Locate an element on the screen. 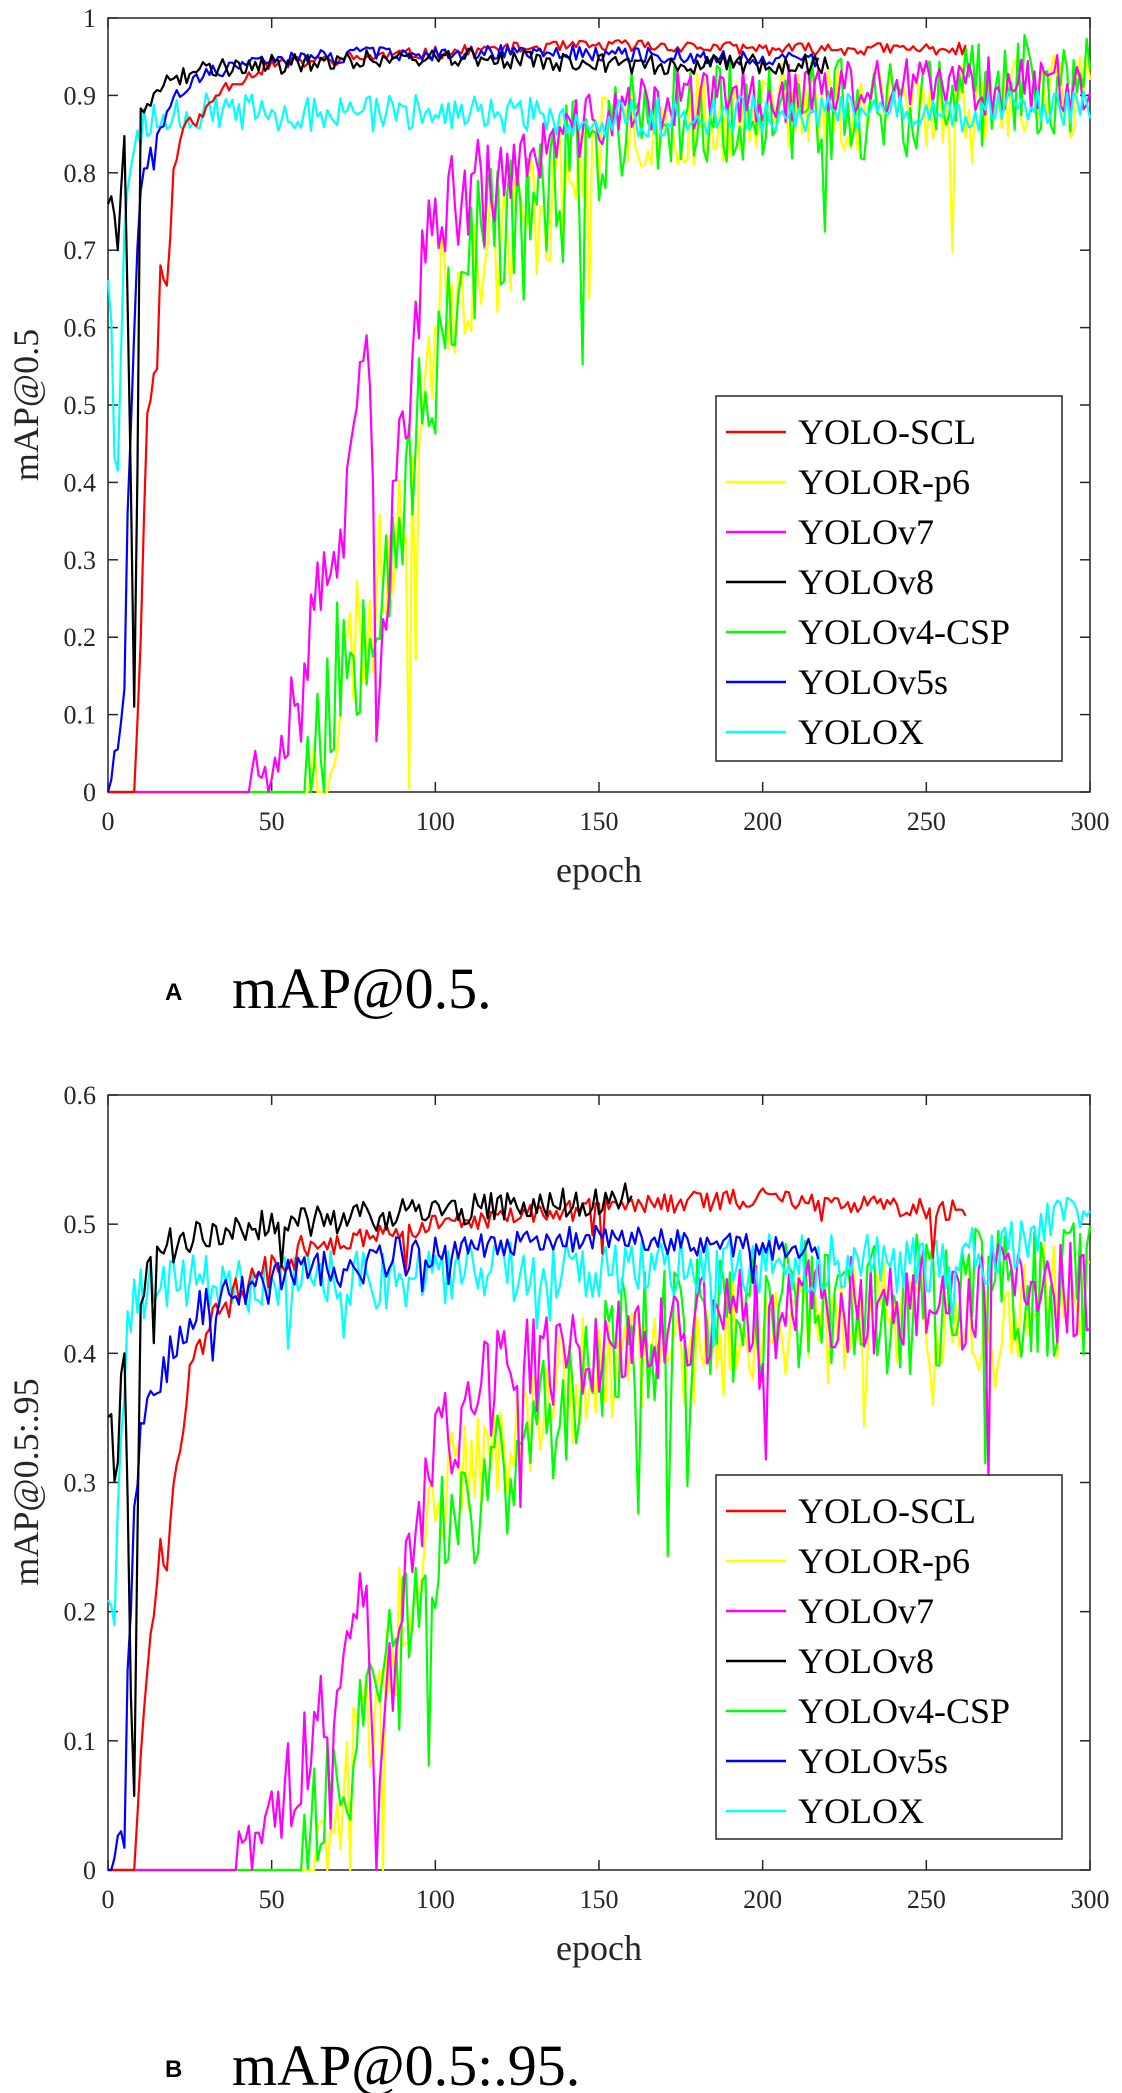  x-tick-label-a: 50 is located at coordinates (272, 821).